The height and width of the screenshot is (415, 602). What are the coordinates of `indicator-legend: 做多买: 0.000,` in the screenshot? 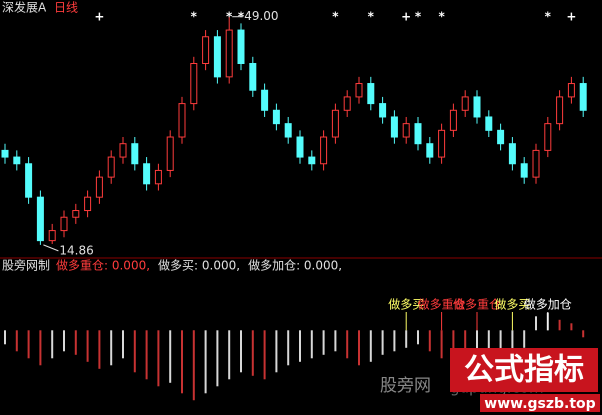 It's located at (199, 265).